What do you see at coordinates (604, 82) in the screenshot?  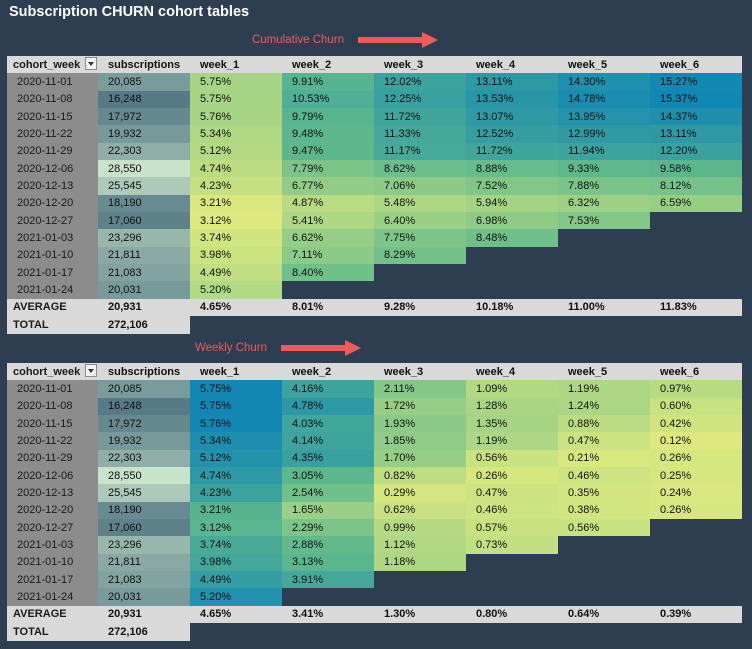 I see `churn-cell: 14.30%` at bounding box center [604, 82].